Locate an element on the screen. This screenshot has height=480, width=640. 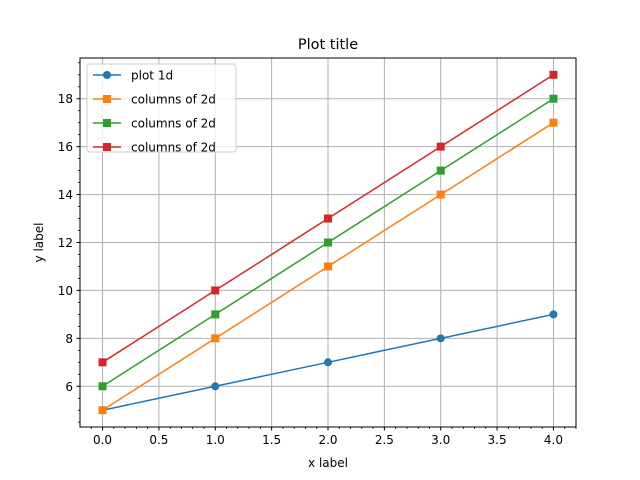
x-tick-label: 0.5 is located at coordinates (158, 440).